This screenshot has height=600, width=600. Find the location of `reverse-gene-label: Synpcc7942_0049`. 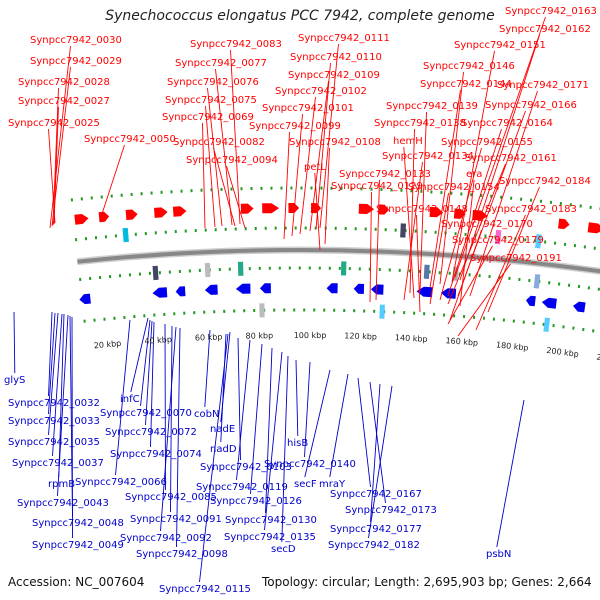

reverse-gene-label: Synpcc7942_0049 is located at coordinates (78, 545).